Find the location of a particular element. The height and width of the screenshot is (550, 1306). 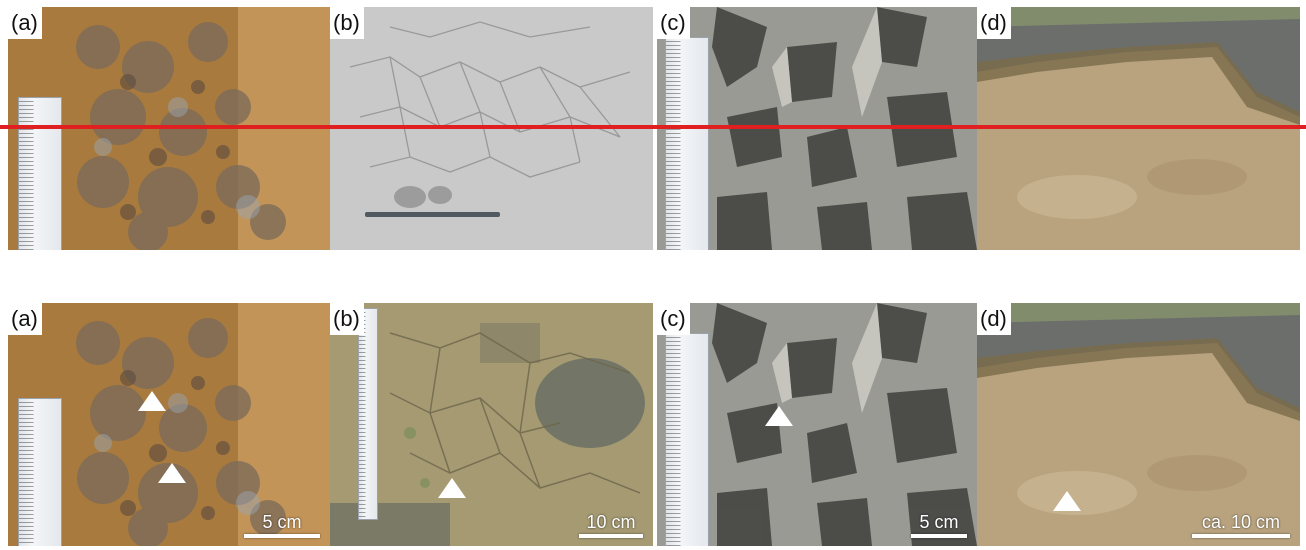

photo-panel-bottom-c: (c) 5 cm is located at coordinates (817, 424).